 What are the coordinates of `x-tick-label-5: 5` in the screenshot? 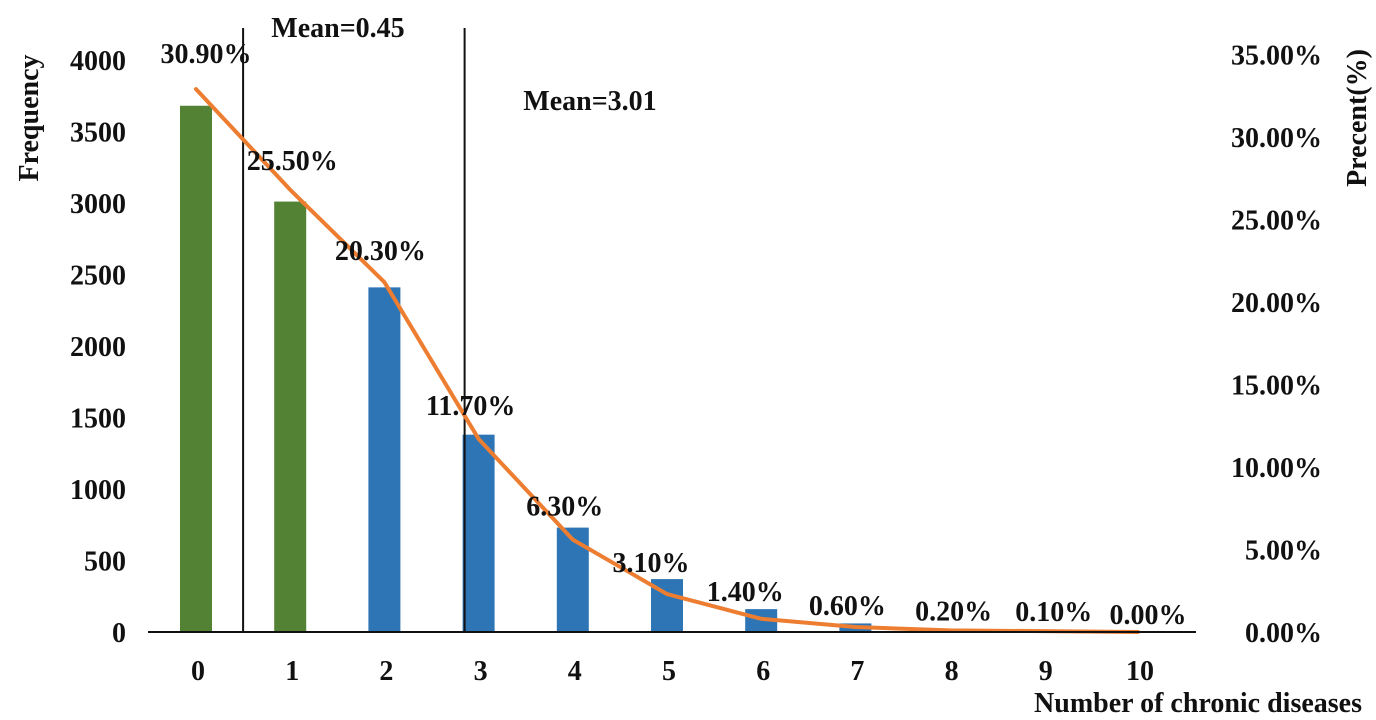 It's located at (669, 671).